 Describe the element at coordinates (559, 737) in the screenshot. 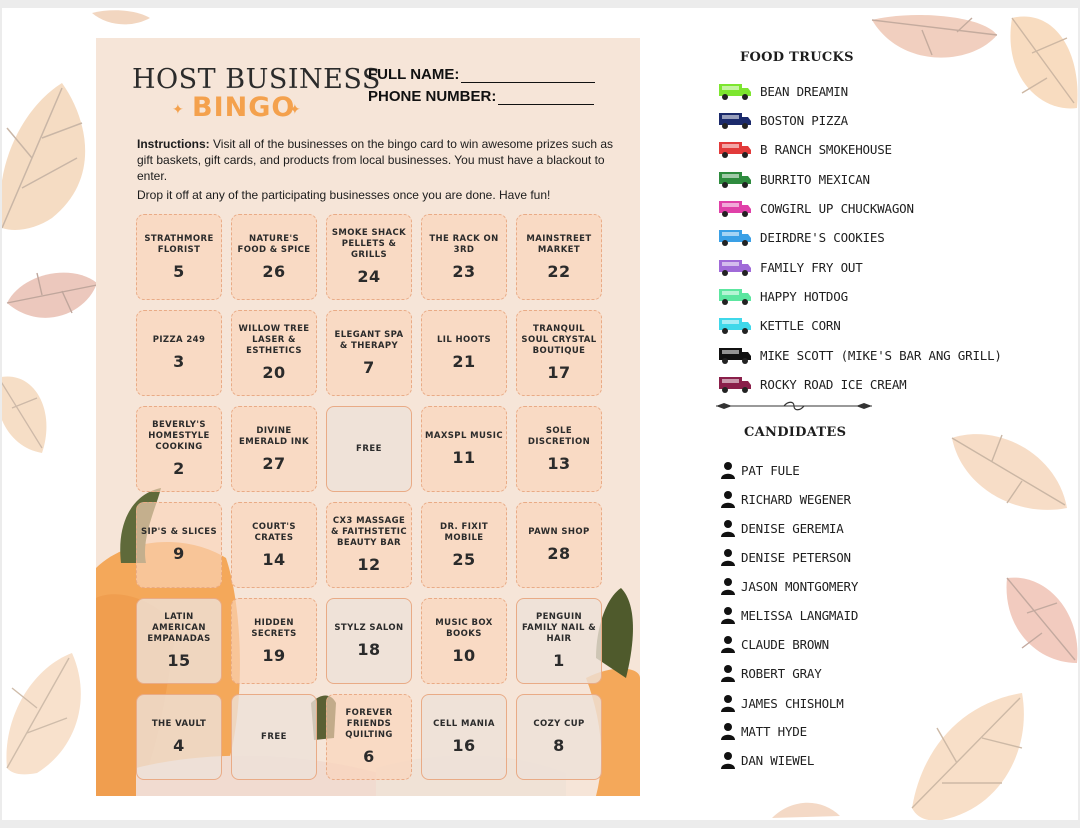

I see `bingo-cell: COZY CUP 8` at that location.